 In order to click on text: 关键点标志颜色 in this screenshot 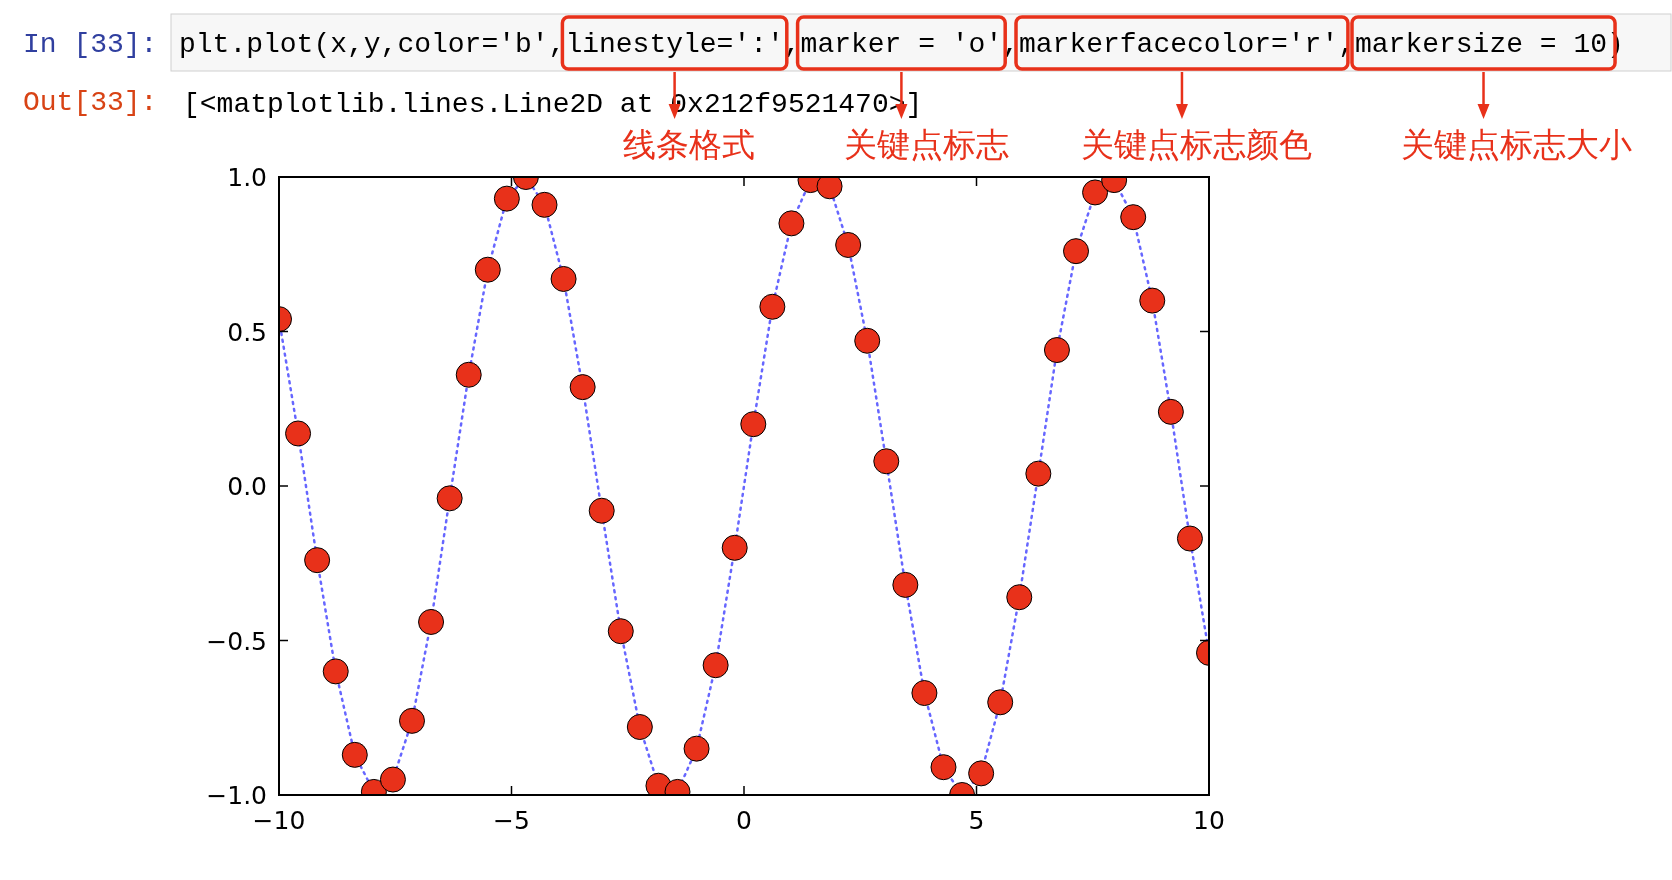, I will do `click(1196, 144)`.